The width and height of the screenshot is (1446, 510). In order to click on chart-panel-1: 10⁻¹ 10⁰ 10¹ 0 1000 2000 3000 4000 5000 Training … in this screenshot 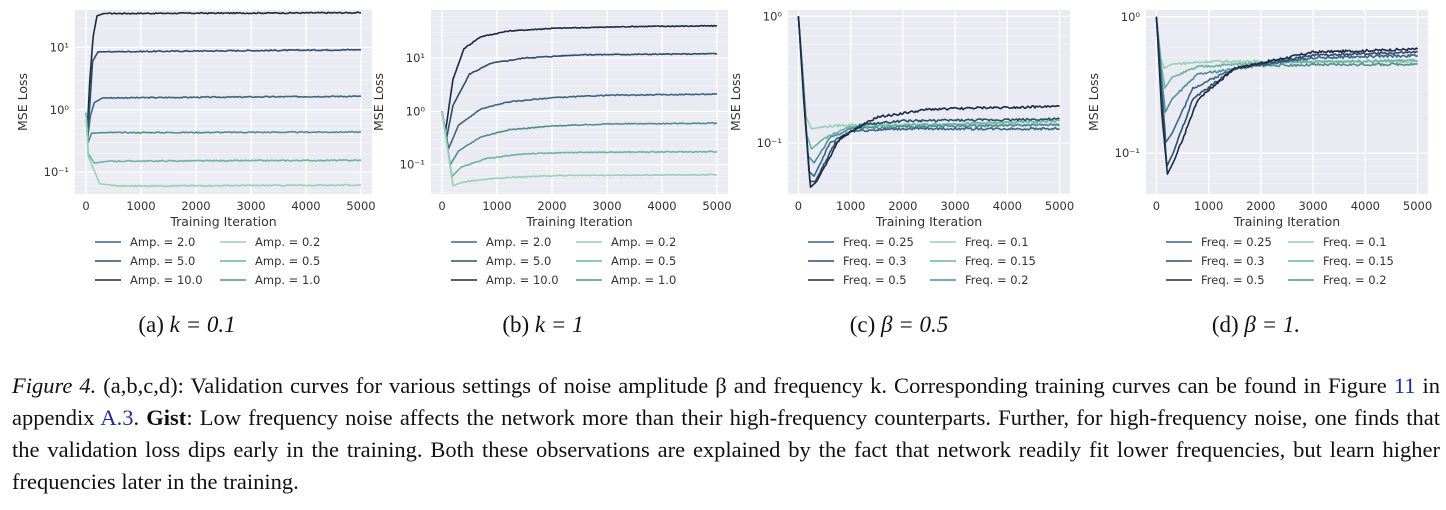, I will do `click(195, 148)`.